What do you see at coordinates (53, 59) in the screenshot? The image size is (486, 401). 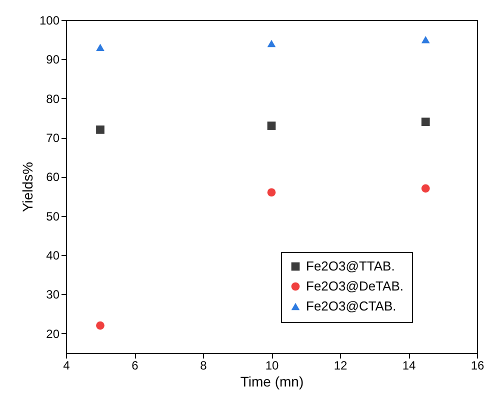 I see `y-tick-label: 90` at bounding box center [53, 59].